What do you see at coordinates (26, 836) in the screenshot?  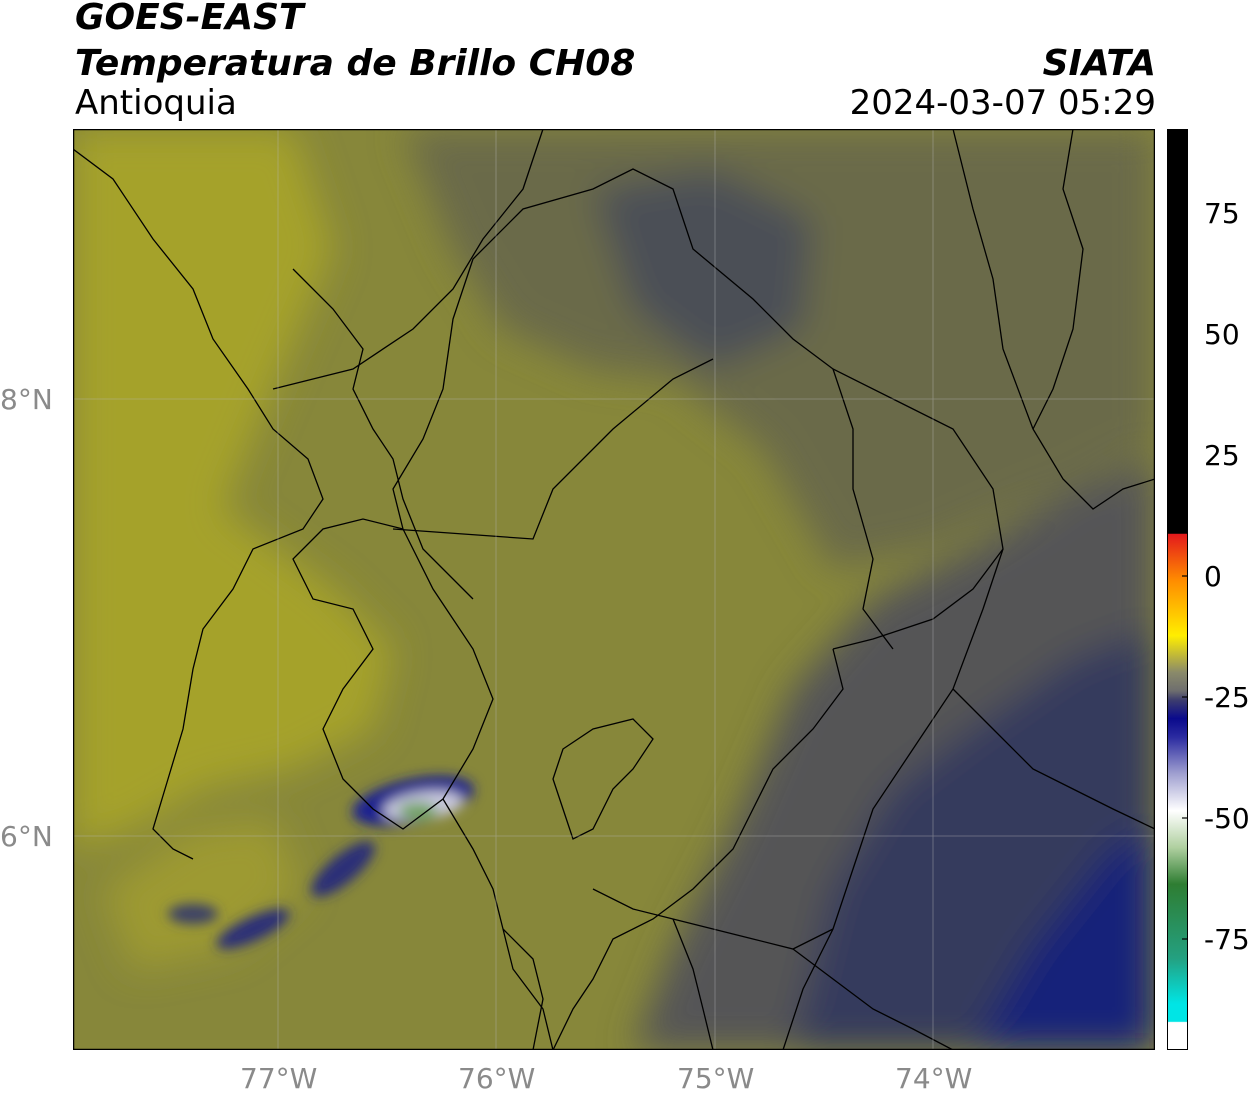 I see `lat-label-6n: 6°N` at bounding box center [26, 836].